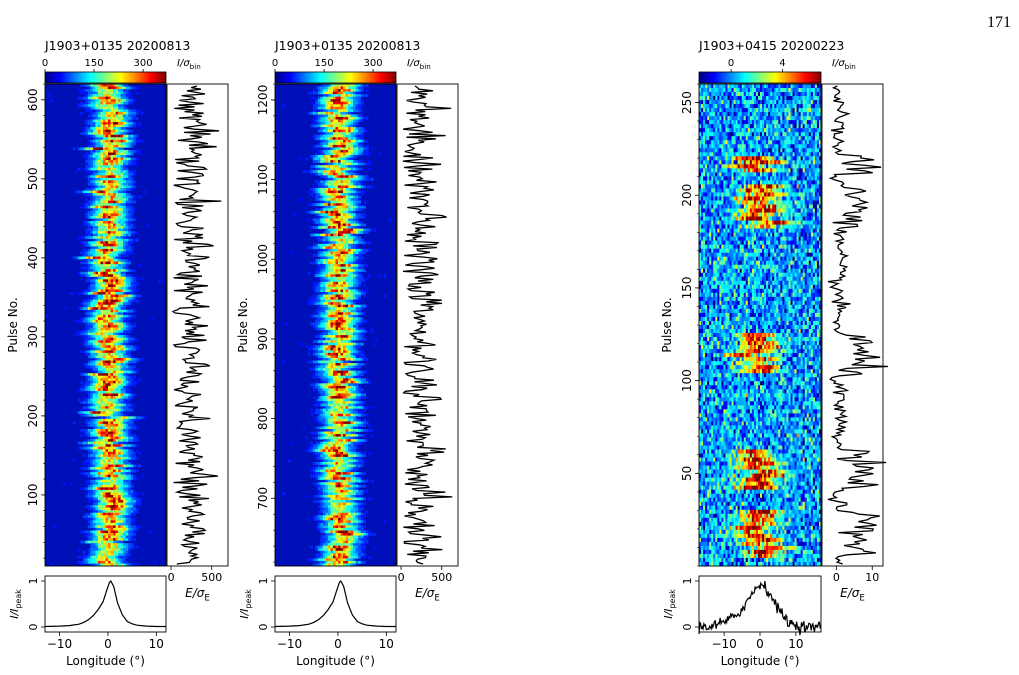 This screenshot has height=675, width=1019. What do you see at coordinates (211, 577) in the screenshot?
I see `energy-tick-label: 500` at bounding box center [211, 577].